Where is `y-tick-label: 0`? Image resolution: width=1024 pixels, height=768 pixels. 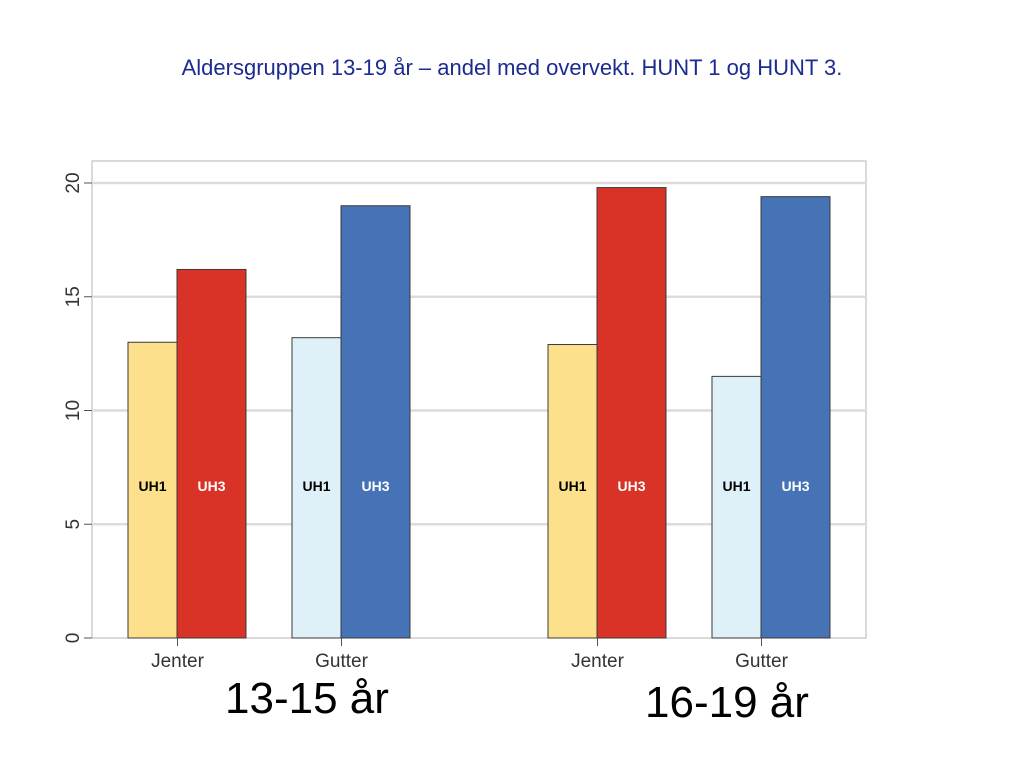
y-tick-label: 0 is located at coordinates (73, 638).